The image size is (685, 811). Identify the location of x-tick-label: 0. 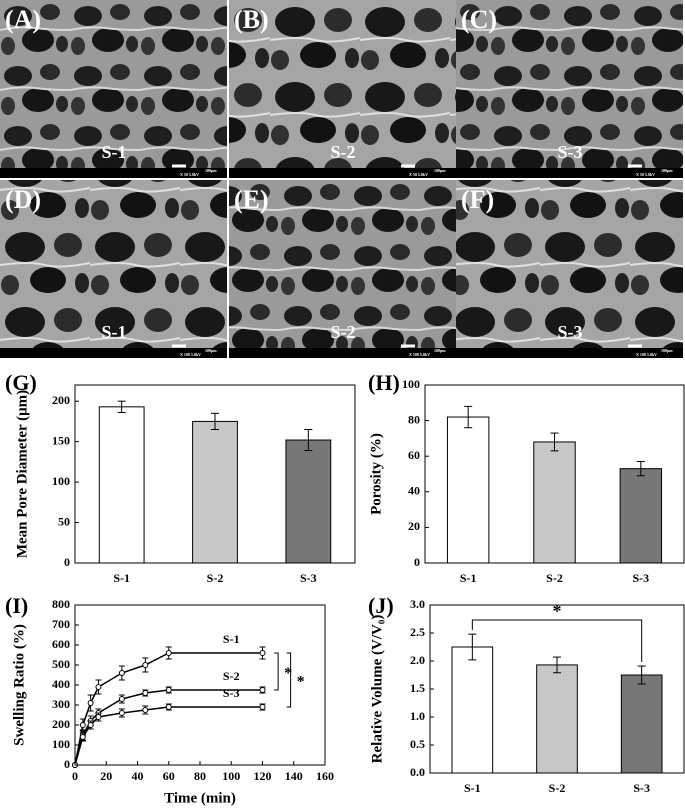
(75, 776).